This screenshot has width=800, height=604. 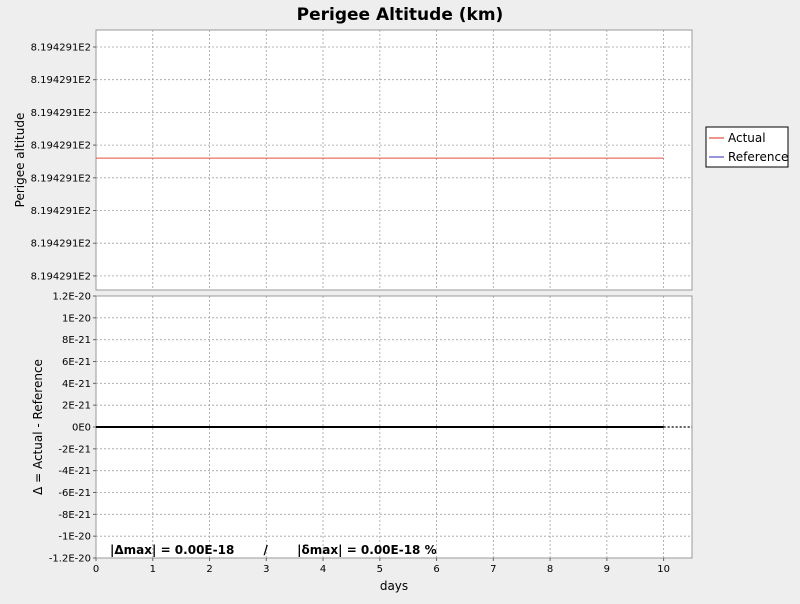 What do you see at coordinates (74, 515) in the screenshot?
I see `bottom-y-tick-label: -8E-21` at bounding box center [74, 515].